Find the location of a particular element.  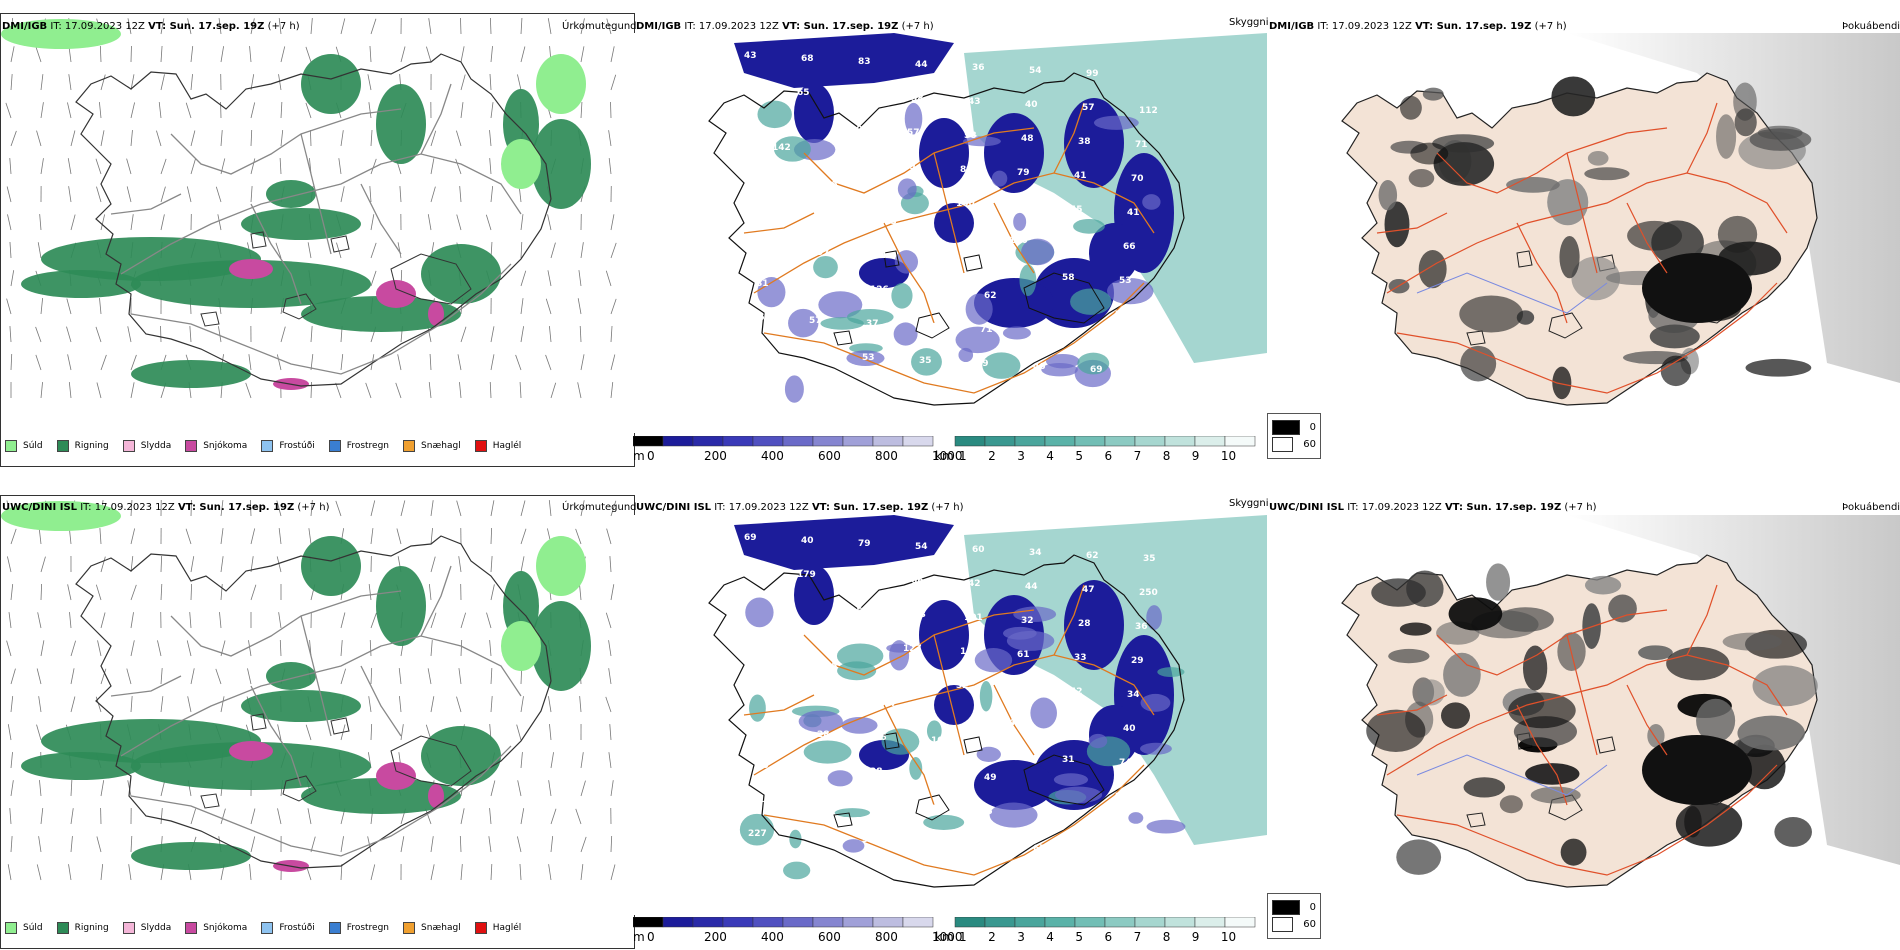

legend-label: Frostregn is located at coordinates (368, 928).